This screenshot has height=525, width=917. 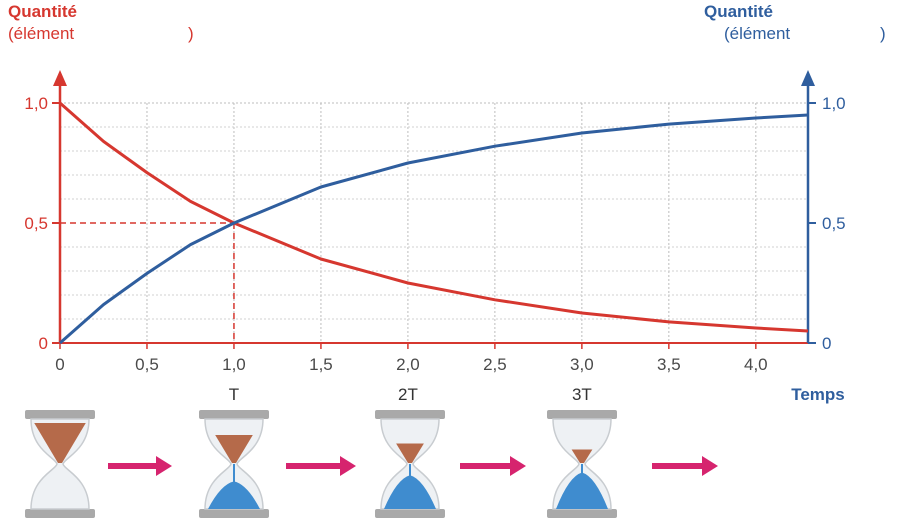 I want to click on period-label: 2T, so click(x=408, y=394).